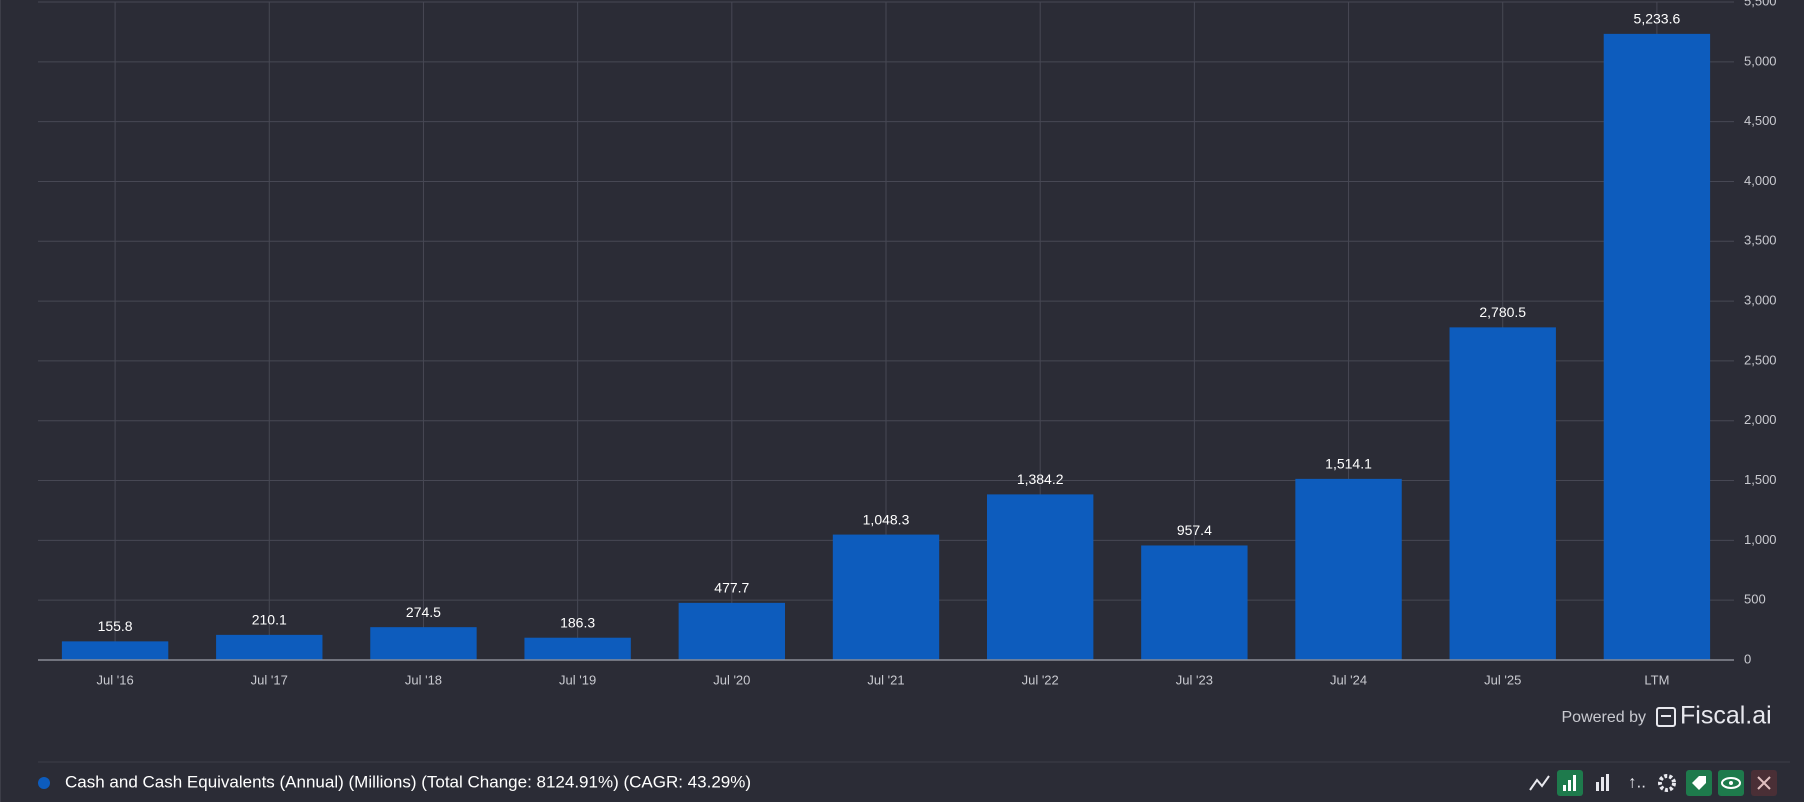 The height and width of the screenshot is (802, 1804). I want to click on x-tick-label: Jul '22, so click(1040, 679).